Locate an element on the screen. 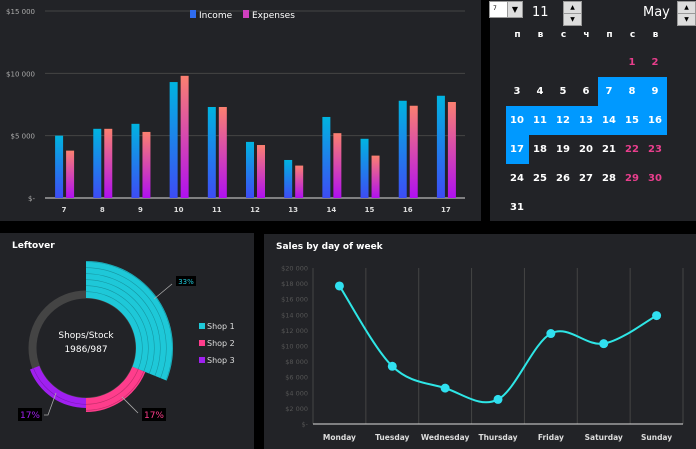 This screenshot has width=696, height=449. data-label: 33% is located at coordinates (186, 282).